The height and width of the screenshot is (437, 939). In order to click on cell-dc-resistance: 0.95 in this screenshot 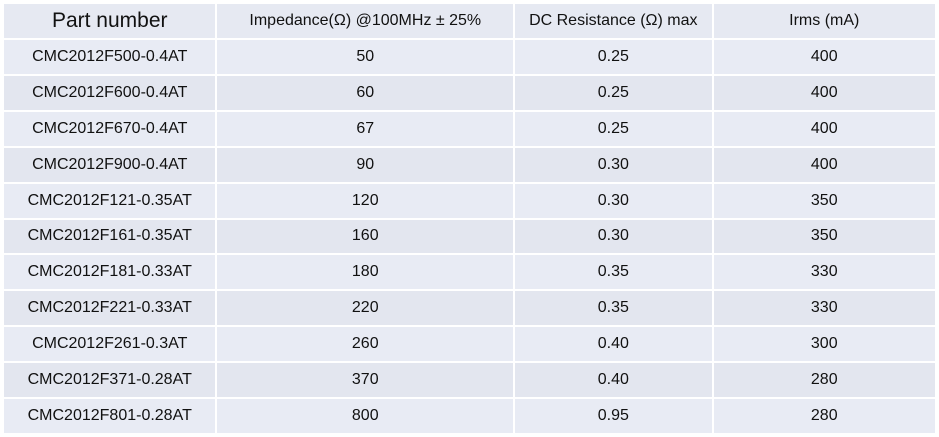, I will do `click(613, 416)`.